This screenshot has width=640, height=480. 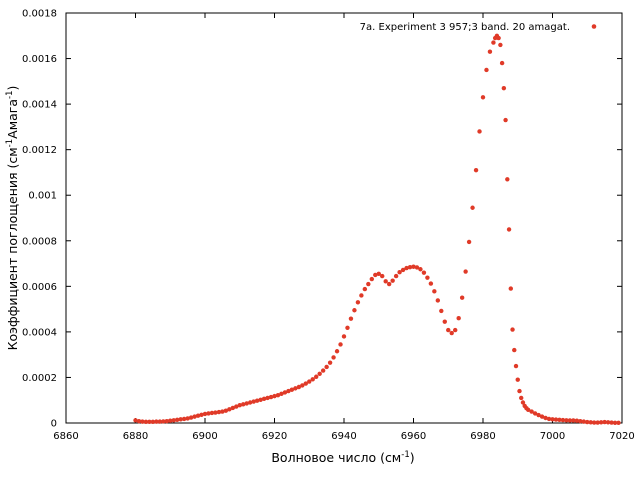 I want to click on x-tick-label: 6940, so click(x=343, y=436).